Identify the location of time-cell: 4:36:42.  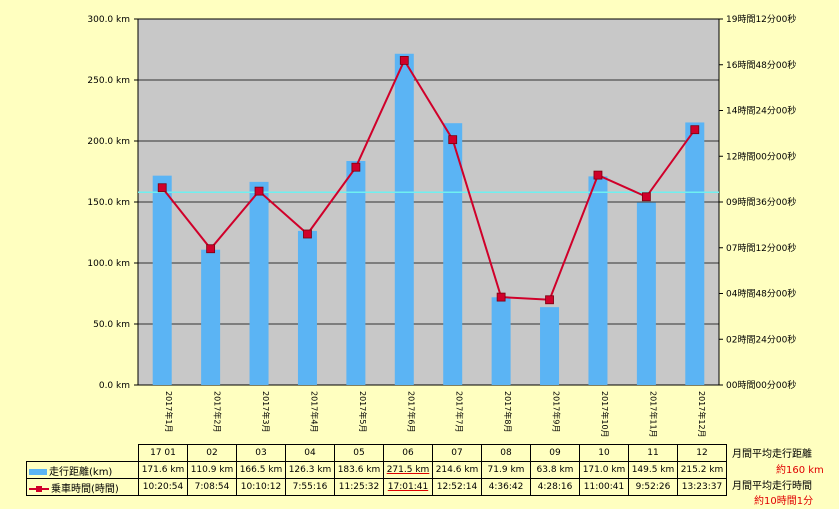
(506, 487).